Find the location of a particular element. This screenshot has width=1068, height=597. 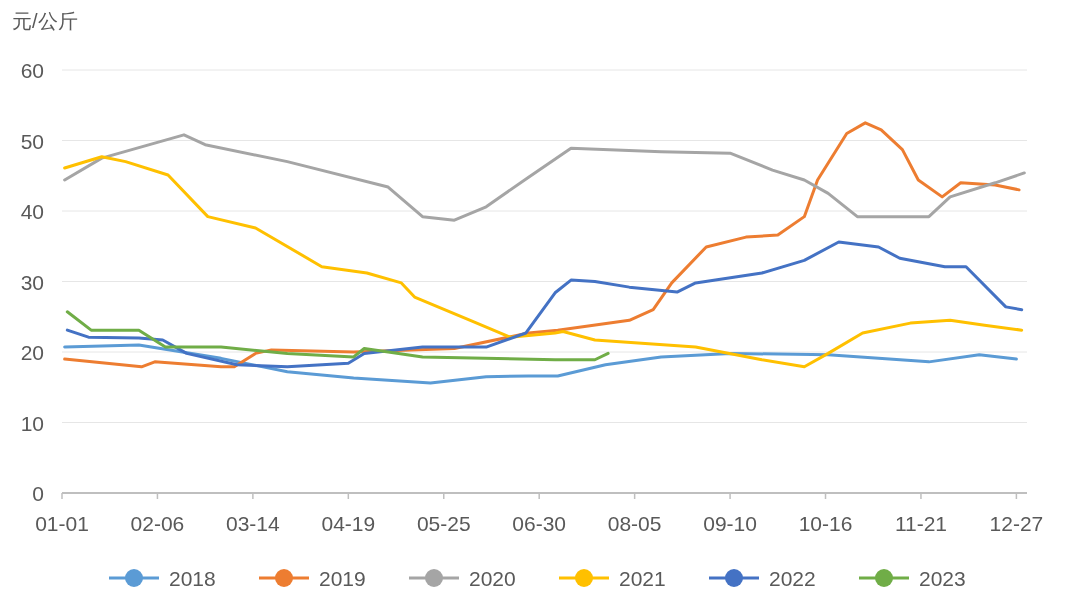

y-tick-label: 50 is located at coordinates (32, 141).